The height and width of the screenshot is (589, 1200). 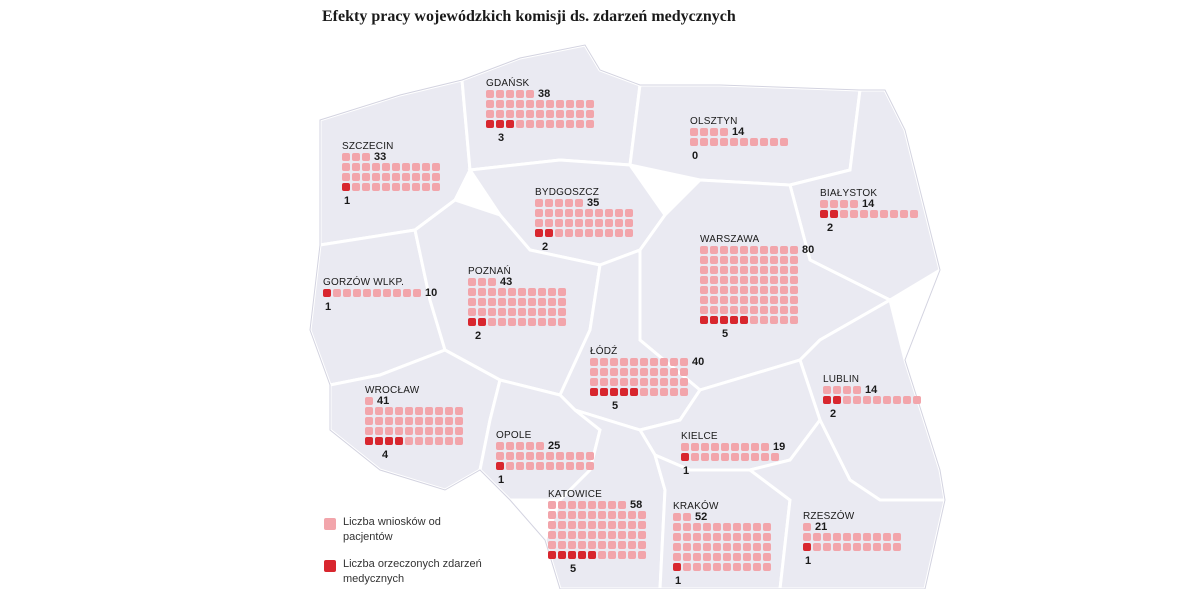 I want to click on rulings-count: 5, so click(x=725, y=334).